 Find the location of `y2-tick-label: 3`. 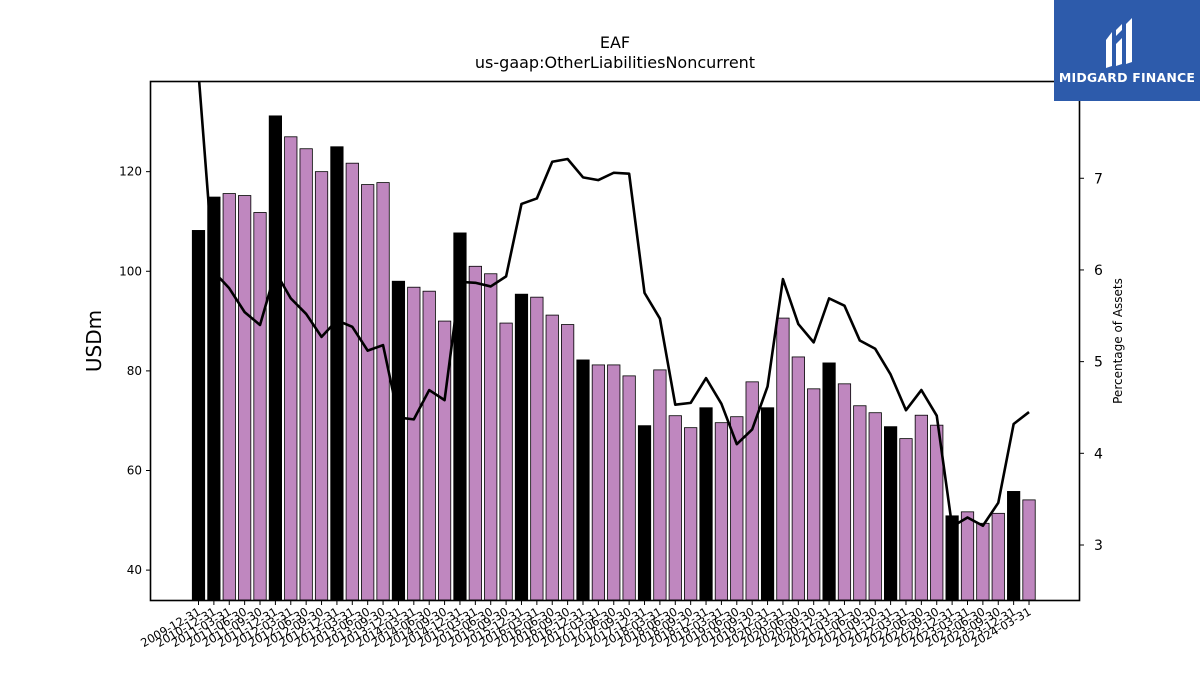

y2-tick-label: 3 is located at coordinates (1098, 546).